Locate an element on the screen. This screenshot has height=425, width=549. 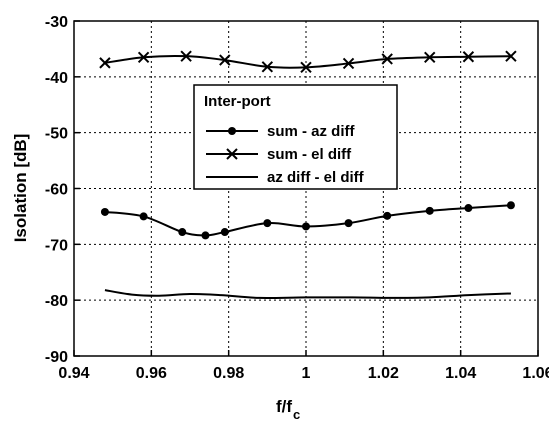
x-tick-label: 0.94 is located at coordinates (73, 373).